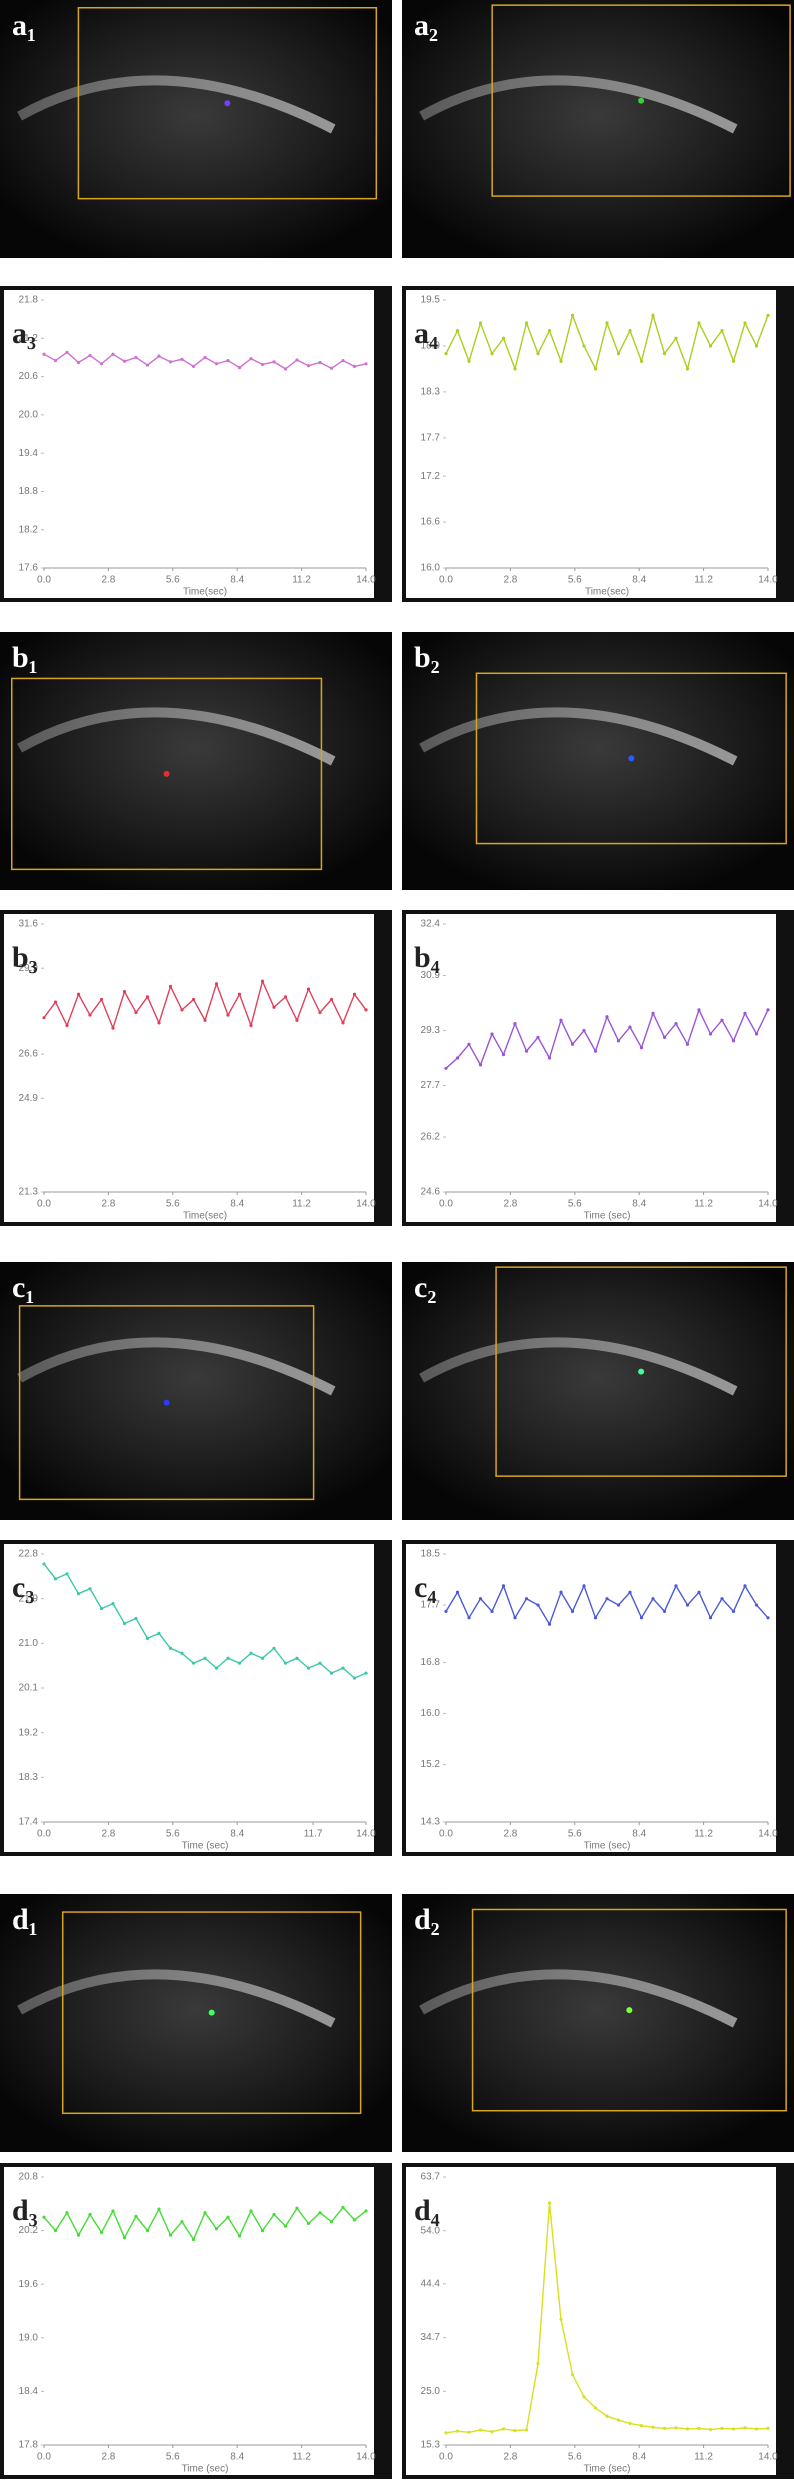 This screenshot has height=2484, width=794. I want to click on x-tick-label: 0.0, so click(446, 1204).